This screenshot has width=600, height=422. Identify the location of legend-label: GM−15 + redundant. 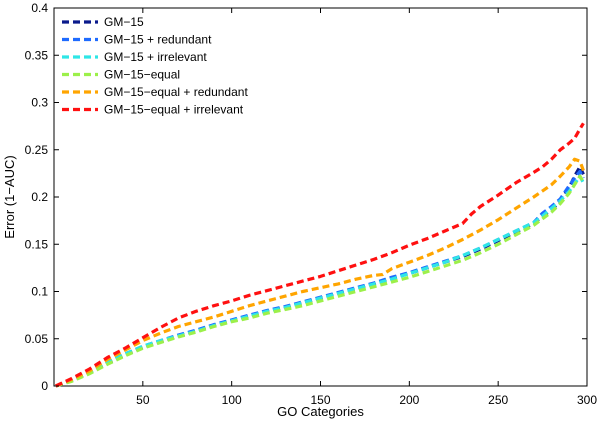
(158, 40).